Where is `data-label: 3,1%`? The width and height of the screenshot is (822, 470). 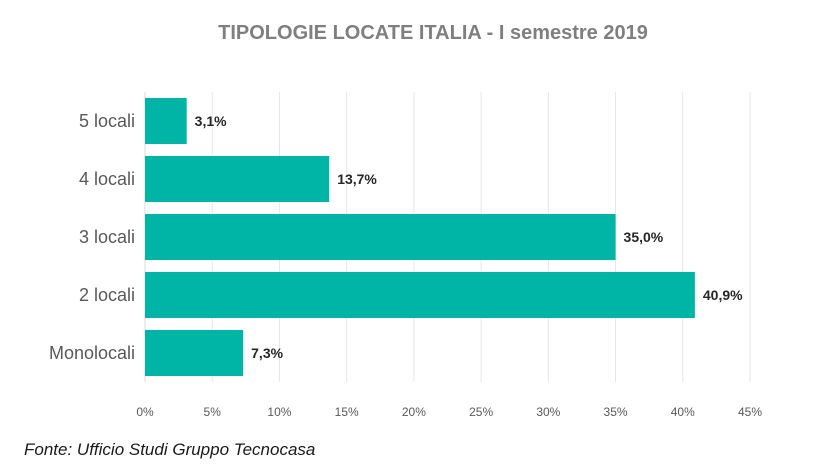
data-label: 3,1% is located at coordinates (211, 121).